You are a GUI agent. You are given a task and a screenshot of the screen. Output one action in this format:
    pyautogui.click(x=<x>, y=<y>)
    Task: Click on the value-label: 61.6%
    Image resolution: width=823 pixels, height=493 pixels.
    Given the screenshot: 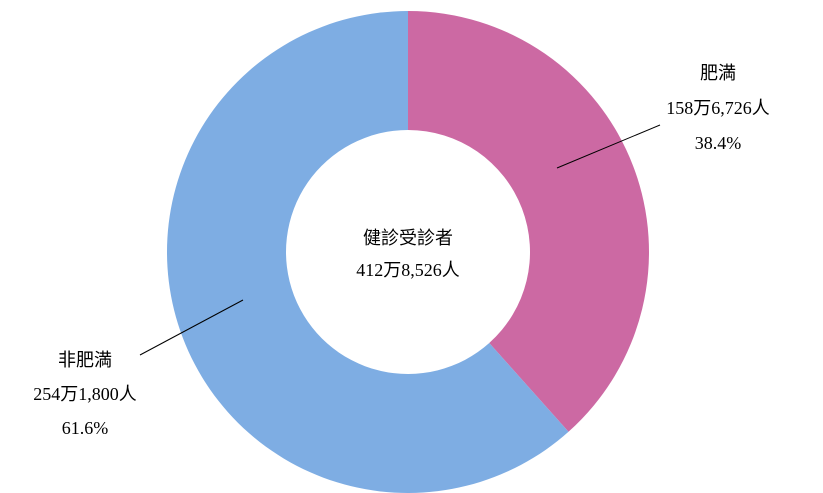 What is the action you would take?
    pyautogui.click(x=85, y=428)
    